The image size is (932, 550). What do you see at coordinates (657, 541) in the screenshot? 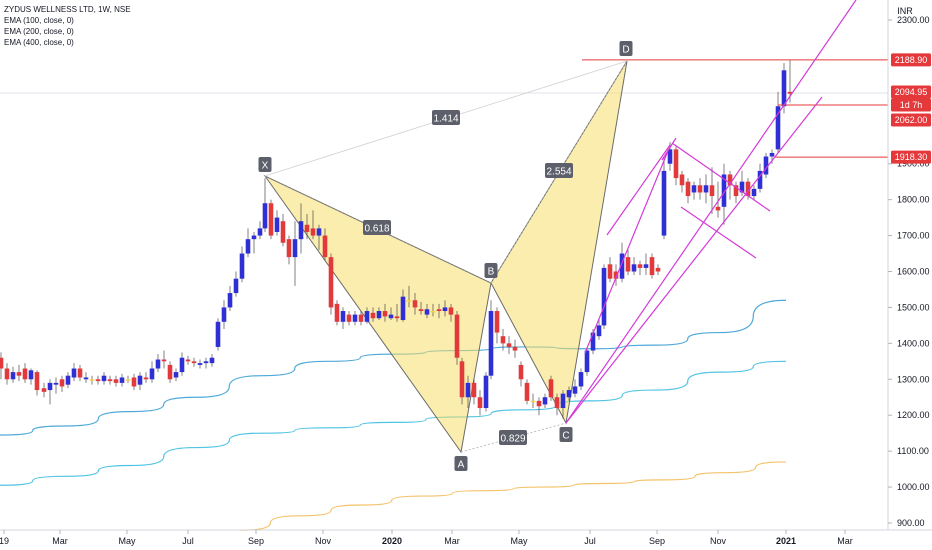
I see `time-tick-label: Sep` at bounding box center [657, 541].